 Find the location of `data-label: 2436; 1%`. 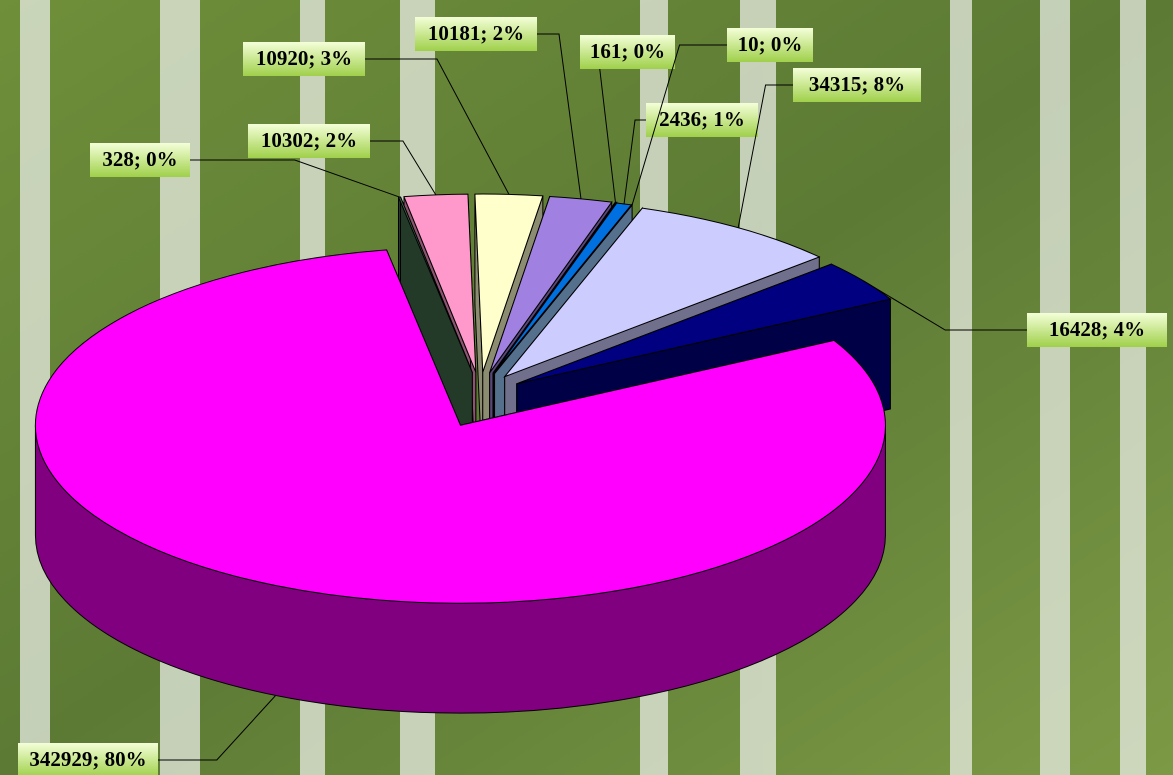

data-label: 2436; 1% is located at coordinates (702, 119).